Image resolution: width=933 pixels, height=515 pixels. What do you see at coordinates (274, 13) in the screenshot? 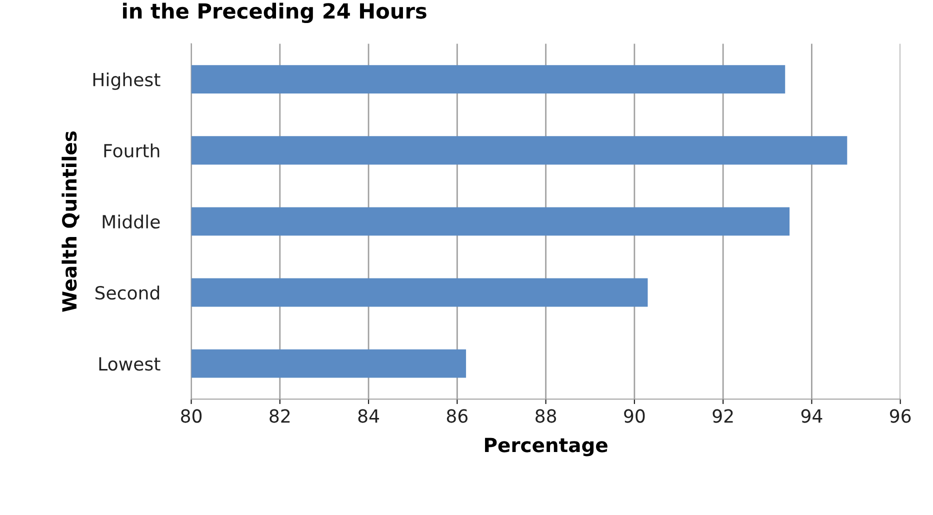
I see `chart-title: in the Preceding 24 Hours` at bounding box center [274, 13].